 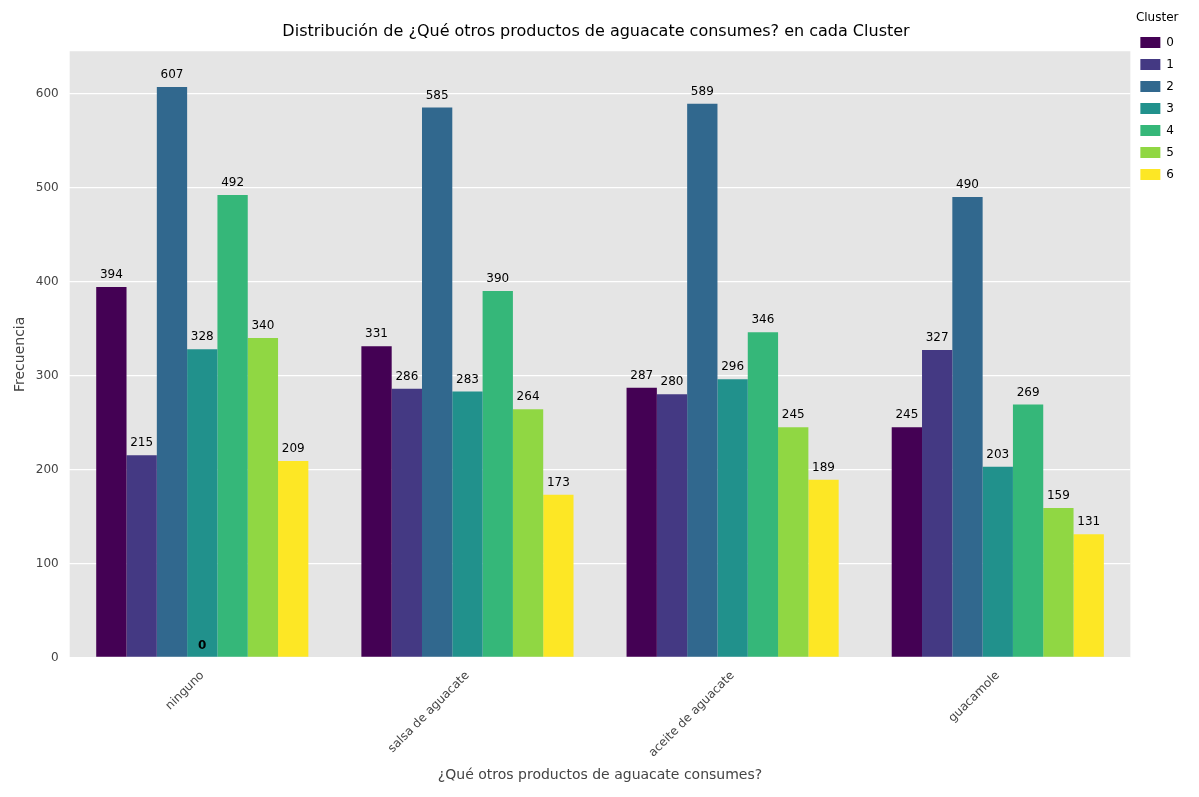 I want to click on data-label: 589, so click(x=702, y=90).